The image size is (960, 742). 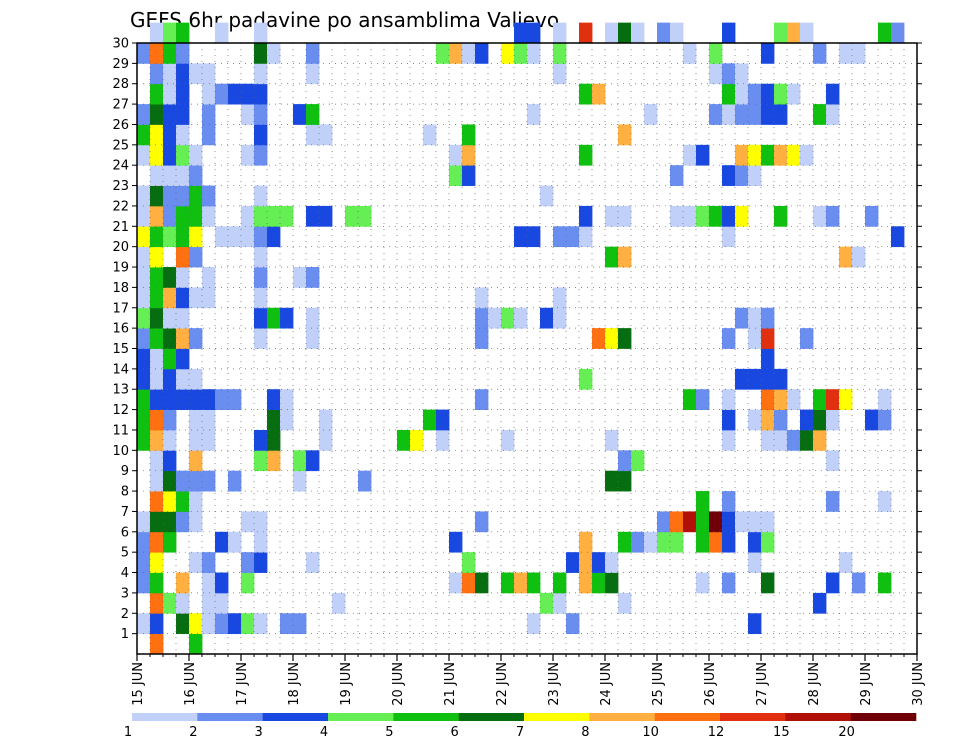 What do you see at coordinates (918, 684) in the screenshot?
I see `x-tick-label: 30 JUN` at bounding box center [918, 684].